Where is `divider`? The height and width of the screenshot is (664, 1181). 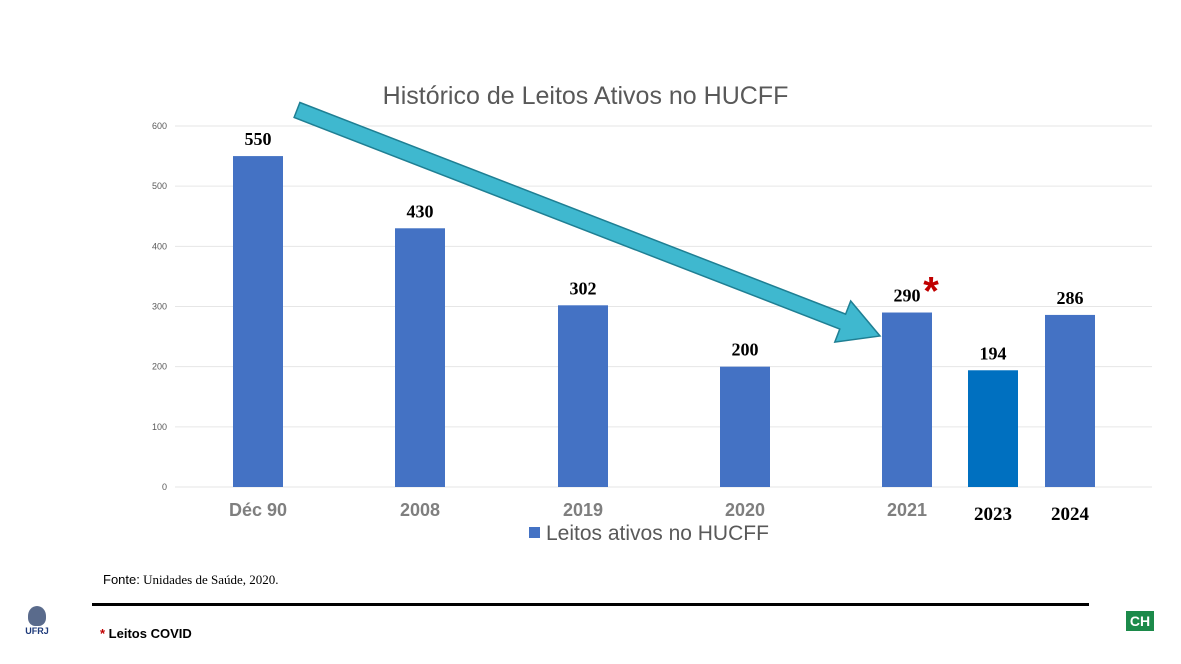 divider is located at coordinates (590, 604).